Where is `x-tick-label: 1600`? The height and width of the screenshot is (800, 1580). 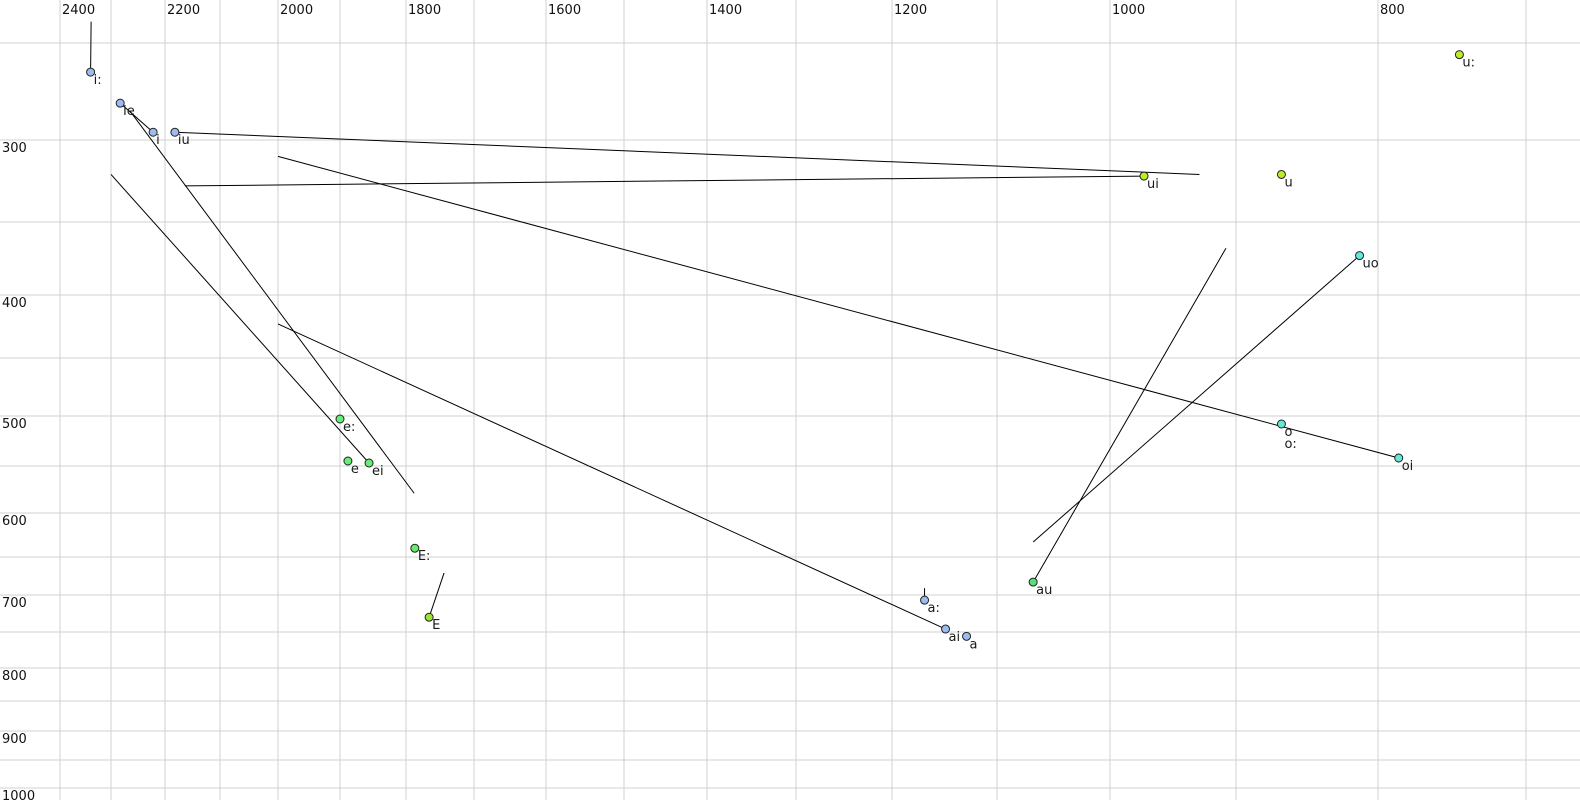 x-tick-label: 1600 is located at coordinates (564, 10).